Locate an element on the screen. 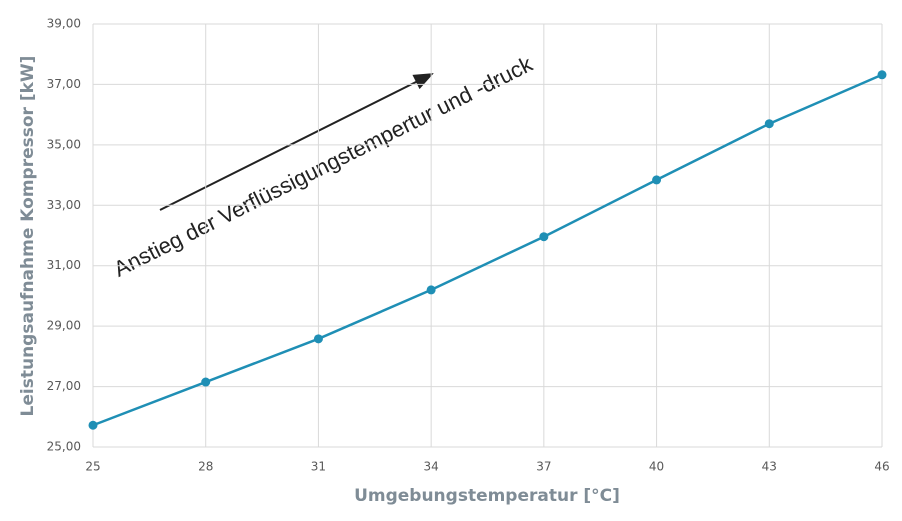  x-tick-label: 34 is located at coordinates (431, 467).